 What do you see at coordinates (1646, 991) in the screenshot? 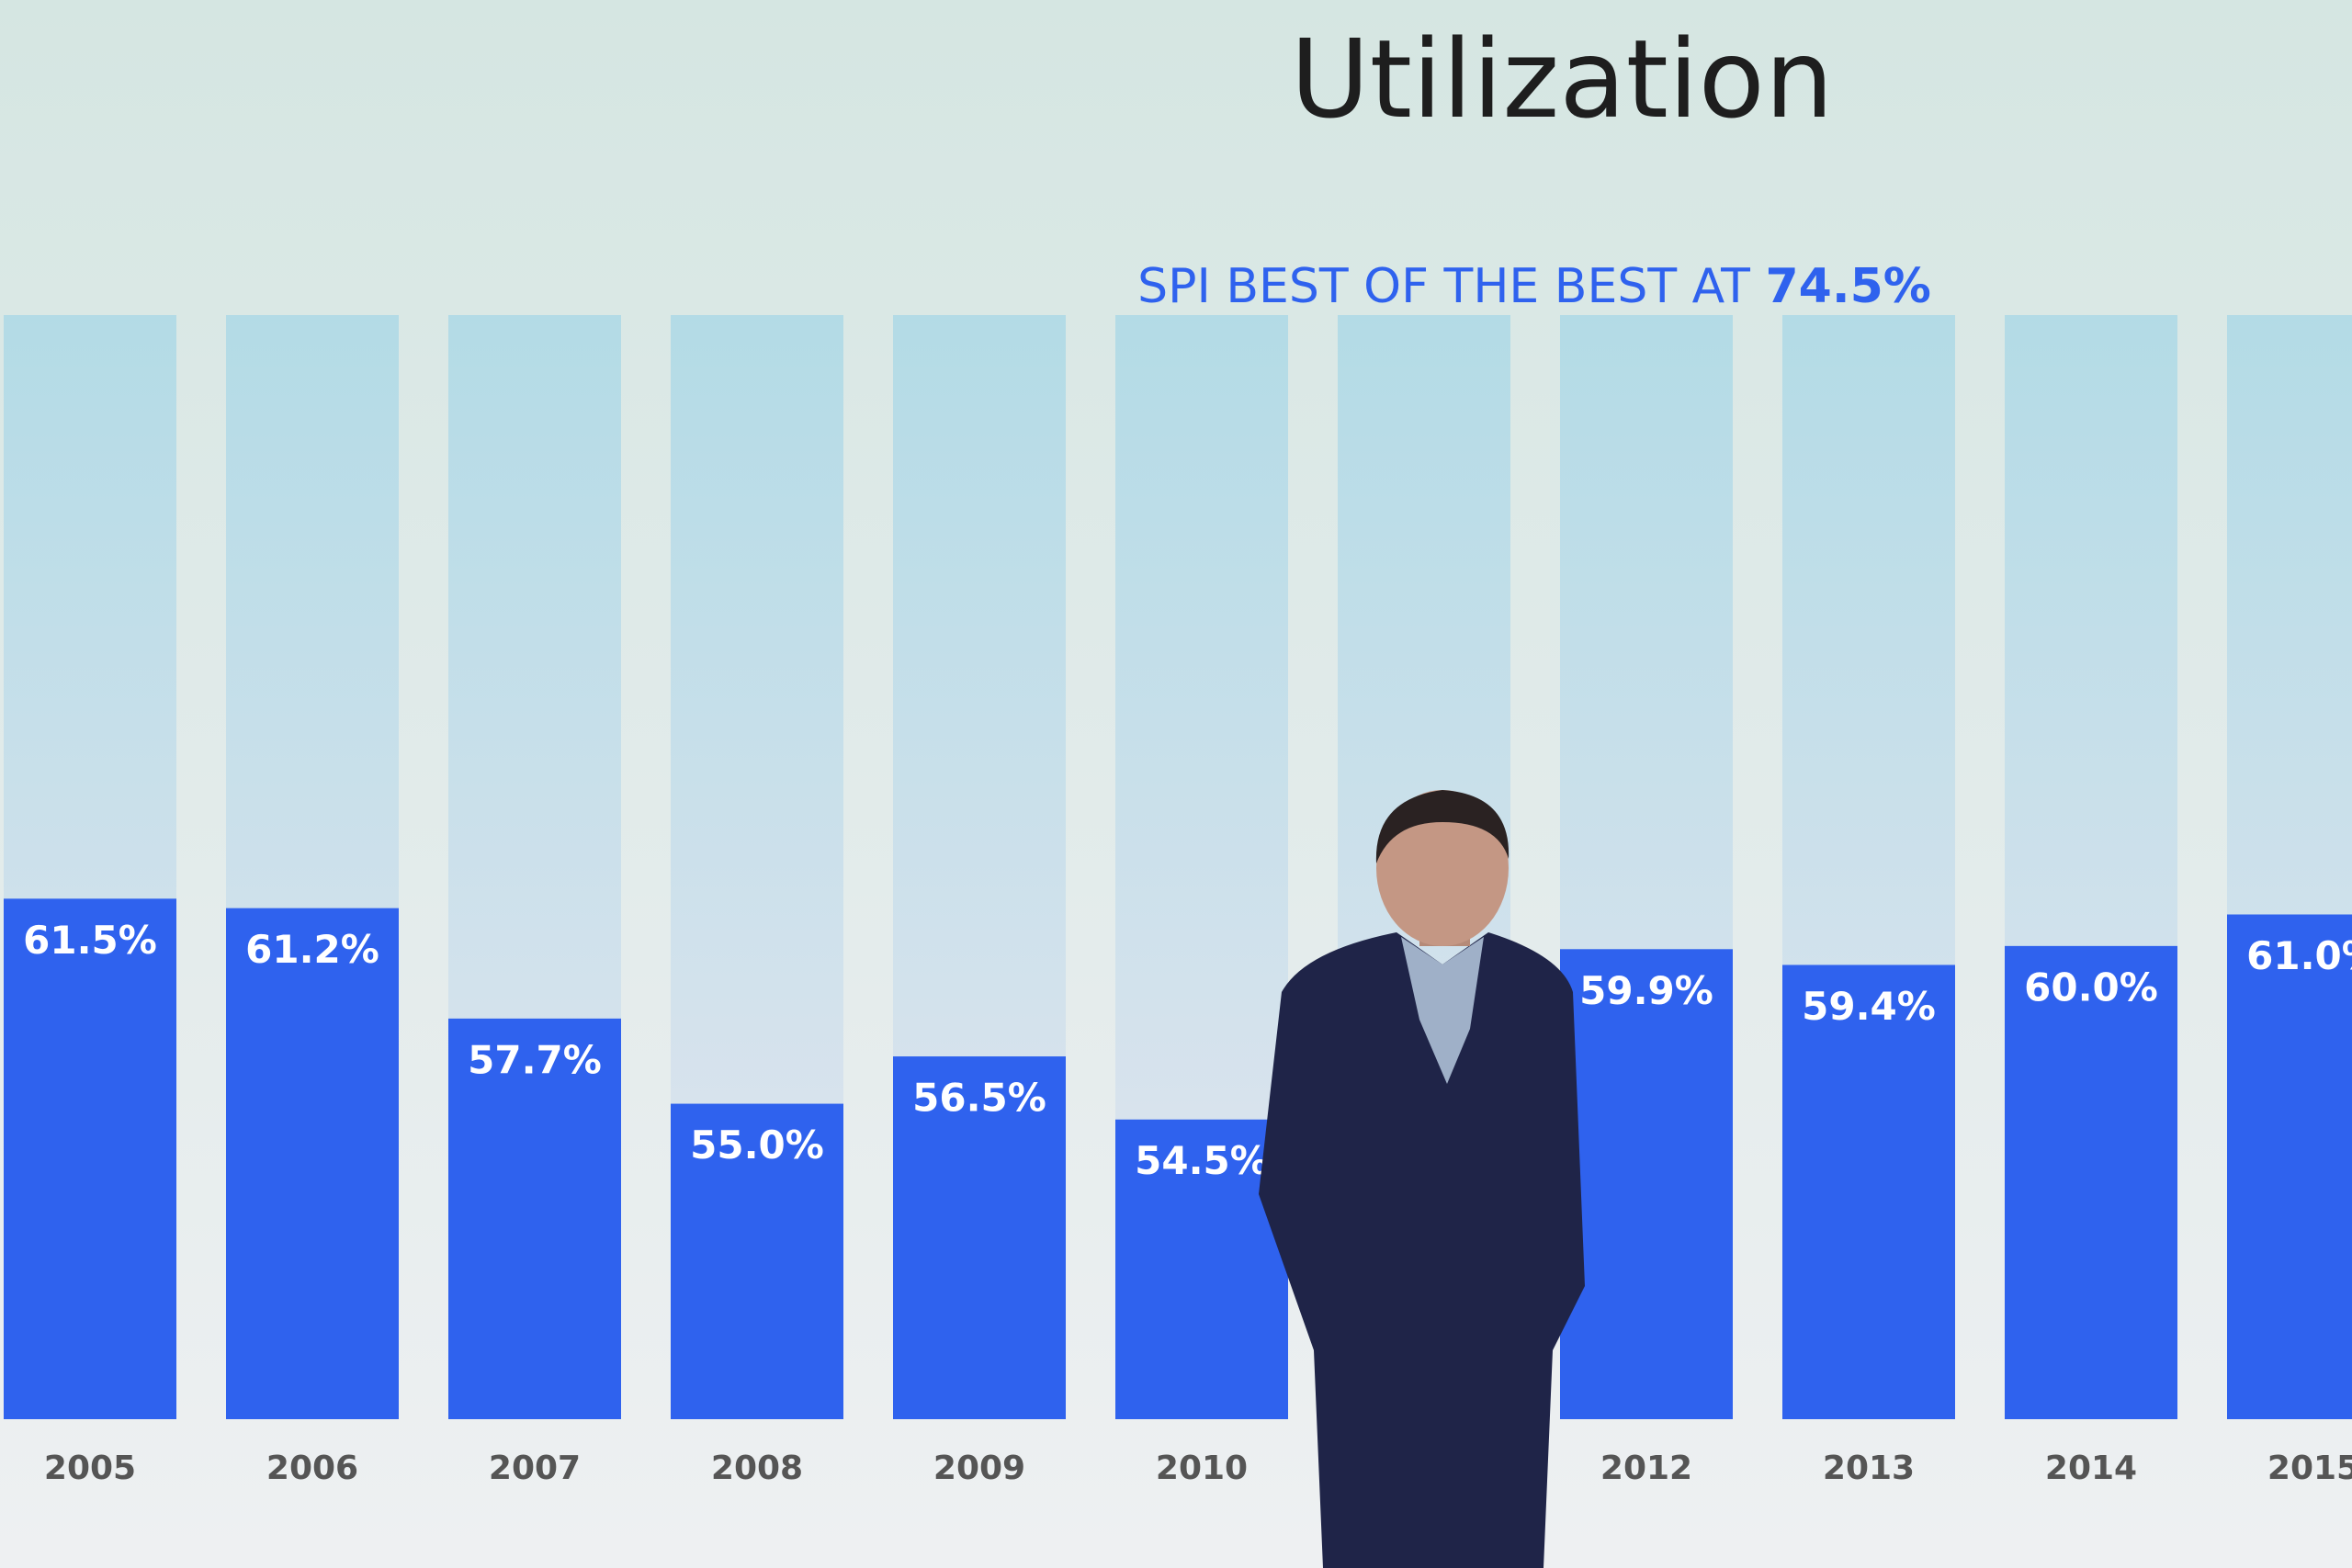
I see `value-label: 59.9%` at bounding box center [1646, 991].